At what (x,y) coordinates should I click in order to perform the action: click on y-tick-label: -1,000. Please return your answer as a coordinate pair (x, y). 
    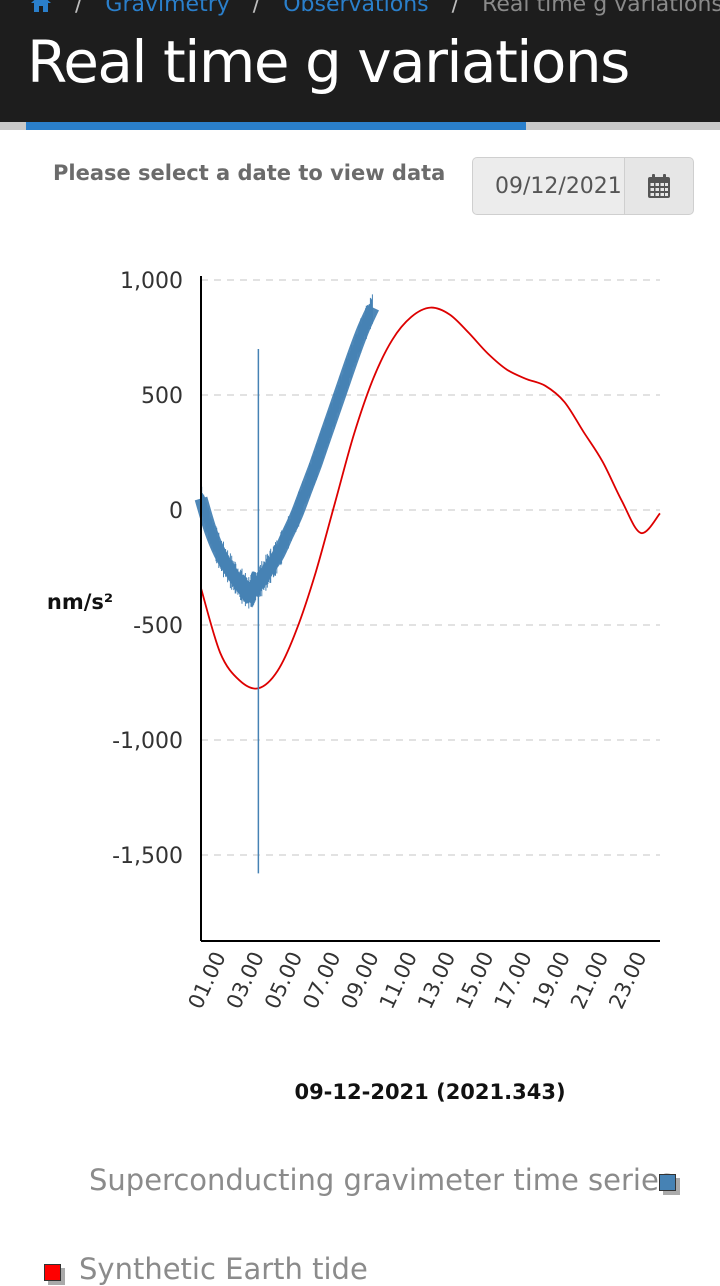
    Looking at the image, I should click on (147, 741).